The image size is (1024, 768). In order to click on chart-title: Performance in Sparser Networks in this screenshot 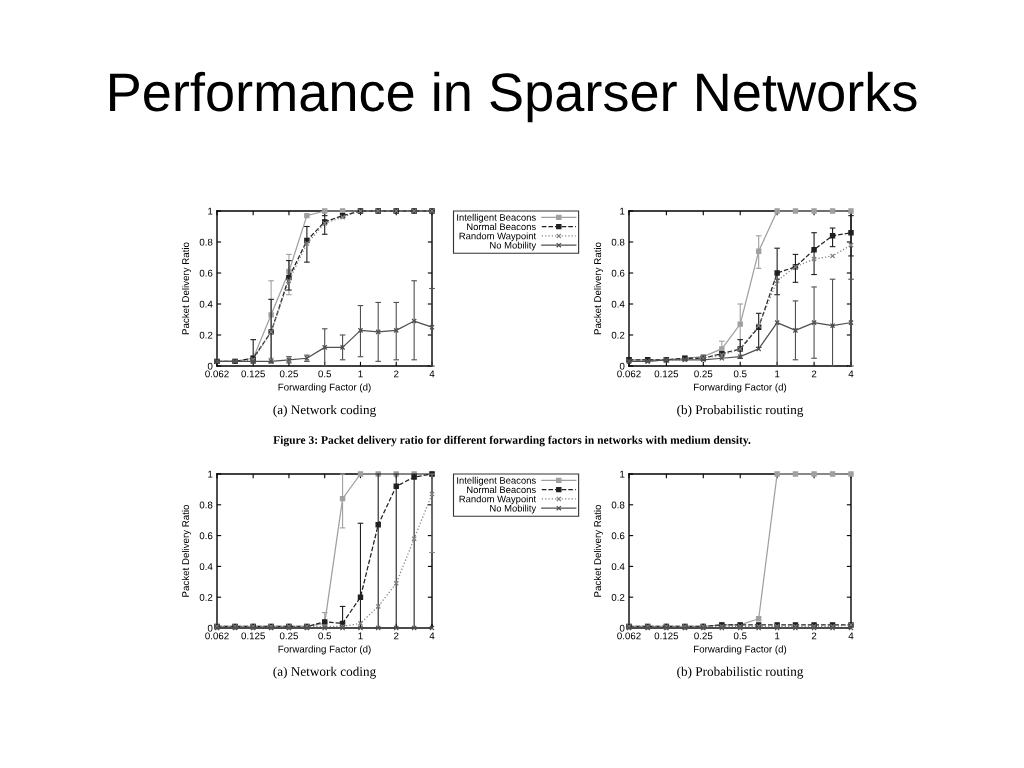, I will do `click(513, 97)`.